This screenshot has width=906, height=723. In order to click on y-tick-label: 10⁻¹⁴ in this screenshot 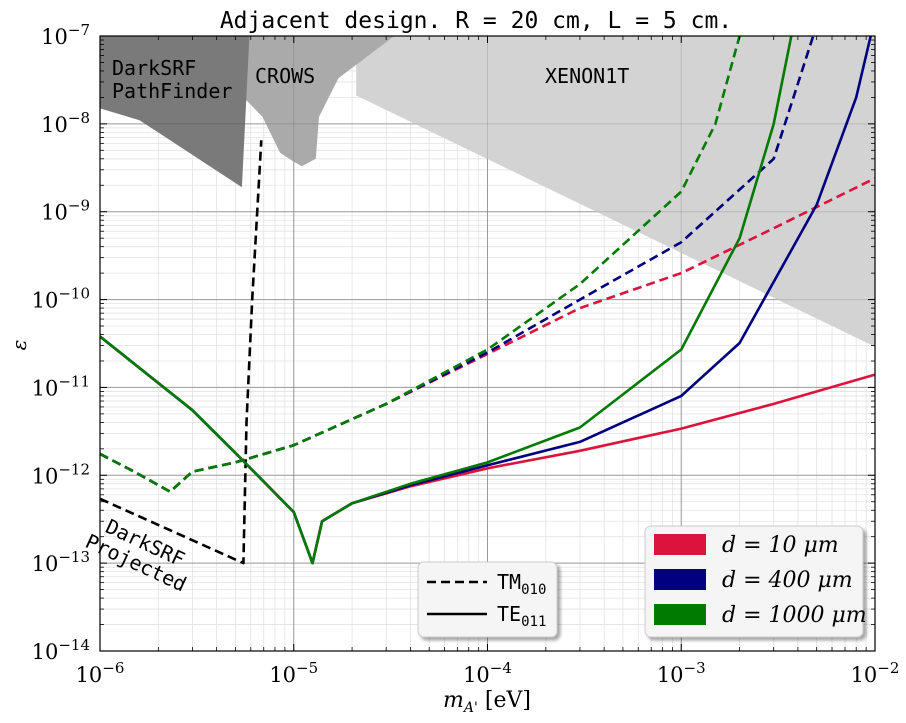, I will do `click(61, 650)`.